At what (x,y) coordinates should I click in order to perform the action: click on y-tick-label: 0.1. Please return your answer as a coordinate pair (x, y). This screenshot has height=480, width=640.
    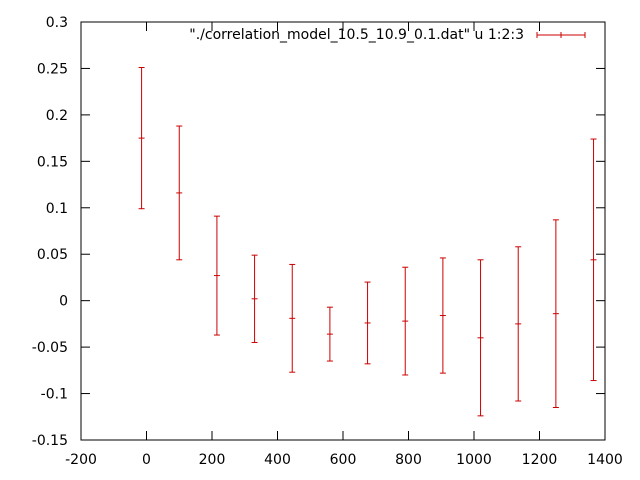
    Looking at the image, I should click on (57, 209).